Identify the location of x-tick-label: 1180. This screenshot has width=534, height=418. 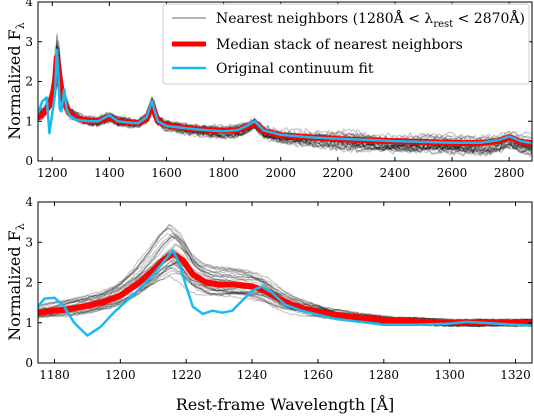
(54, 375).